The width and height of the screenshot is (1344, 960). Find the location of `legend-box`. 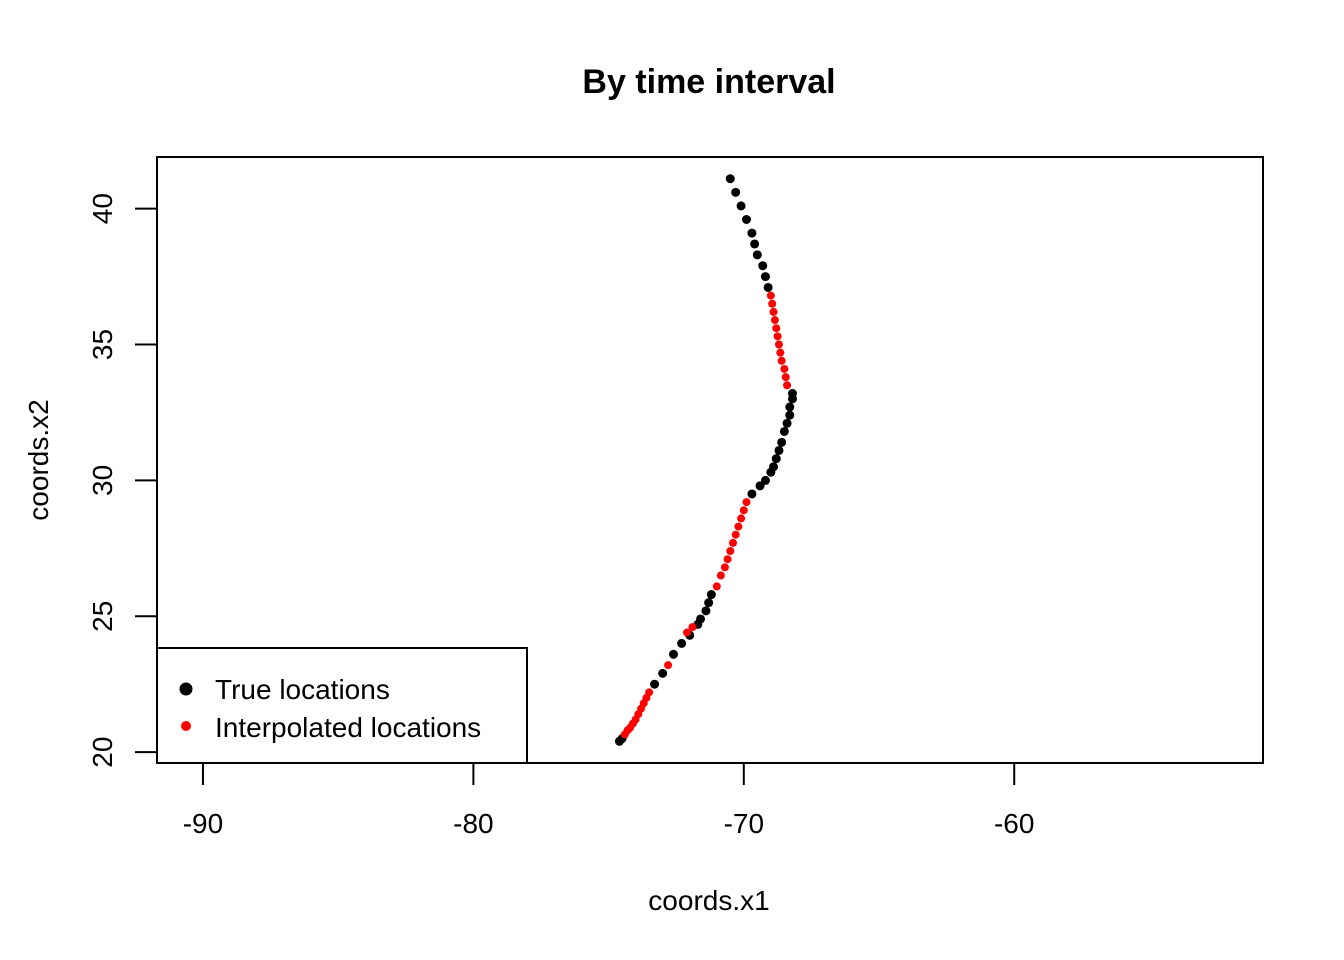

legend-box is located at coordinates (342, 705).